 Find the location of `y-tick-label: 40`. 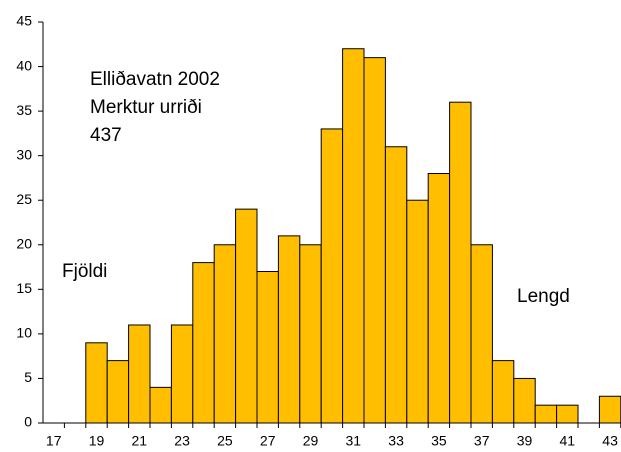

y-tick-label: 40 is located at coordinates (24, 65).